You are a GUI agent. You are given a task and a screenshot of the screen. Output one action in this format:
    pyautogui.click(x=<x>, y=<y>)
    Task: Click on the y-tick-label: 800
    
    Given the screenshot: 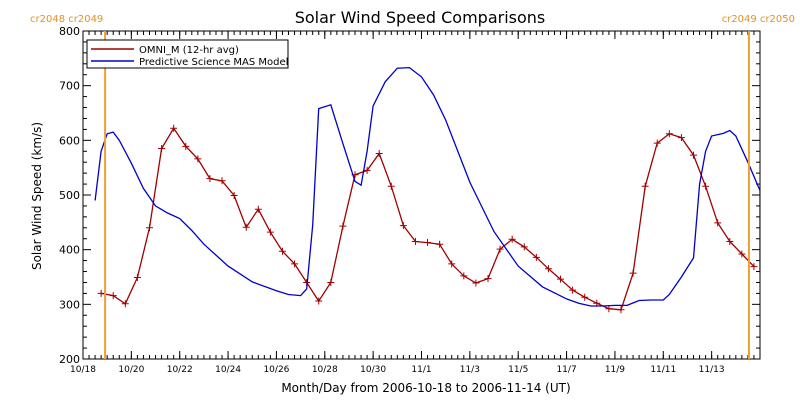 What is the action you would take?
    pyautogui.click(x=69, y=31)
    